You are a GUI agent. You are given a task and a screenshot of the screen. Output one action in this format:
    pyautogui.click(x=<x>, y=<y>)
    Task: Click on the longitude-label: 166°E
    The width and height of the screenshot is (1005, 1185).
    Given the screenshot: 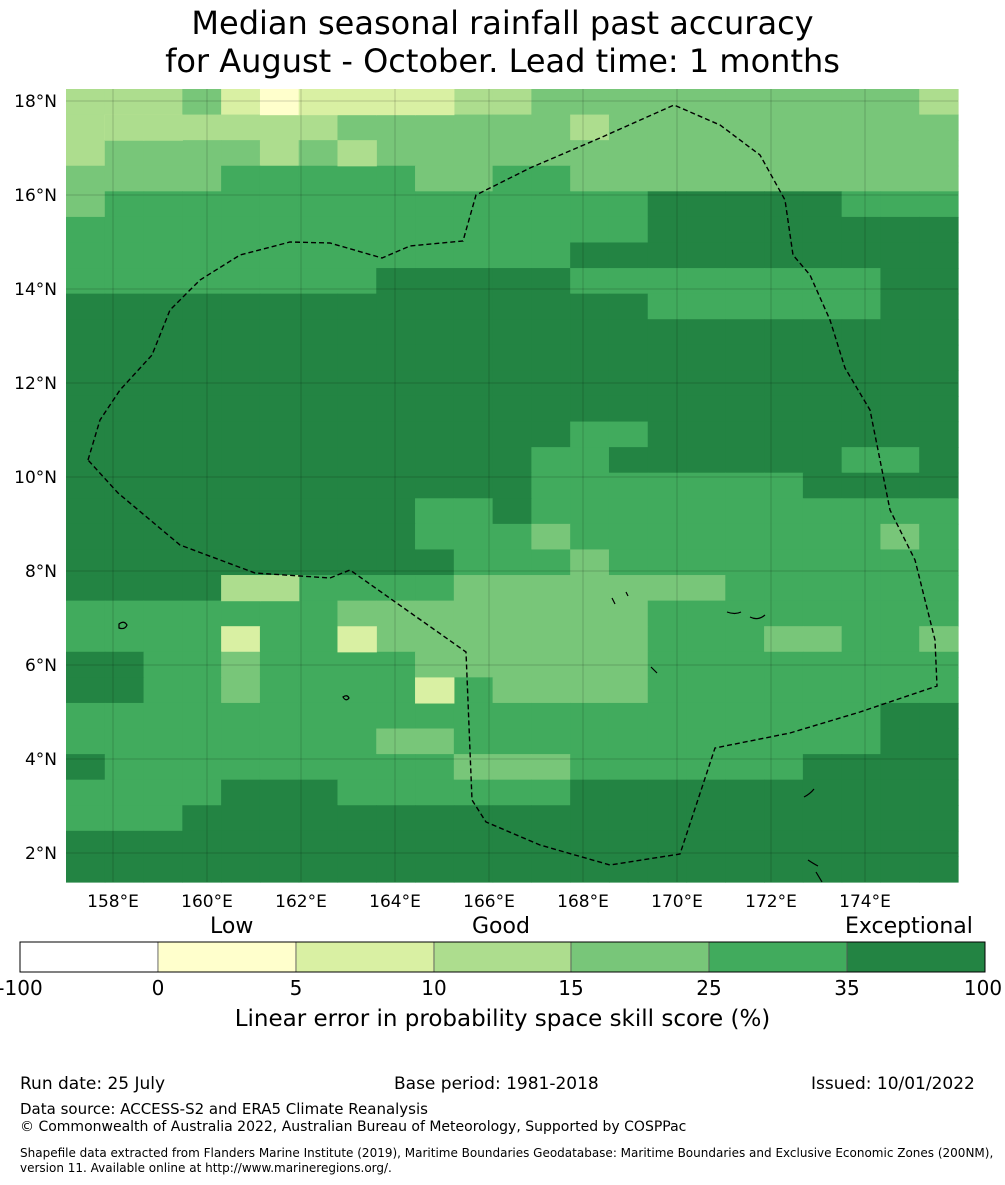 What is the action you would take?
    pyautogui.click(x=489, y=902)
    